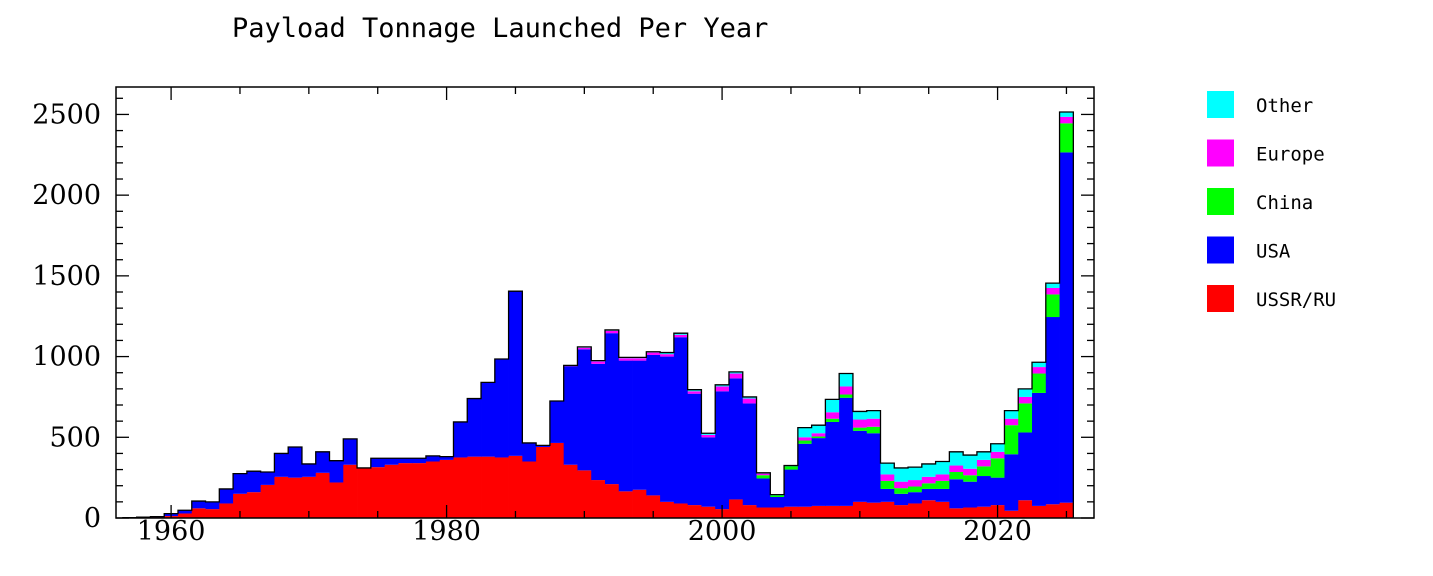 The height and width of the screenshot is (576, 1433). I want to click on bar-ussr-ru-1988, so click(557, 480).